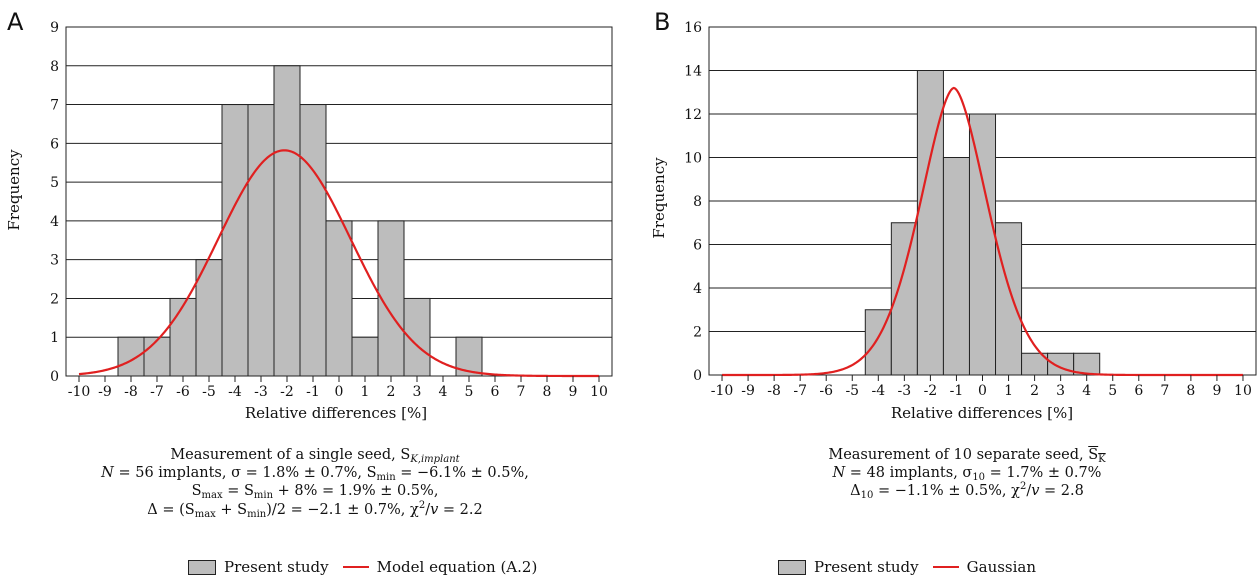 This screenshot has width=1260, height=585. What do you see at coordinates (774, 391) in the screenshot?
I see `x-tick-label-b-2: -8` at bounding box center [774, 391].